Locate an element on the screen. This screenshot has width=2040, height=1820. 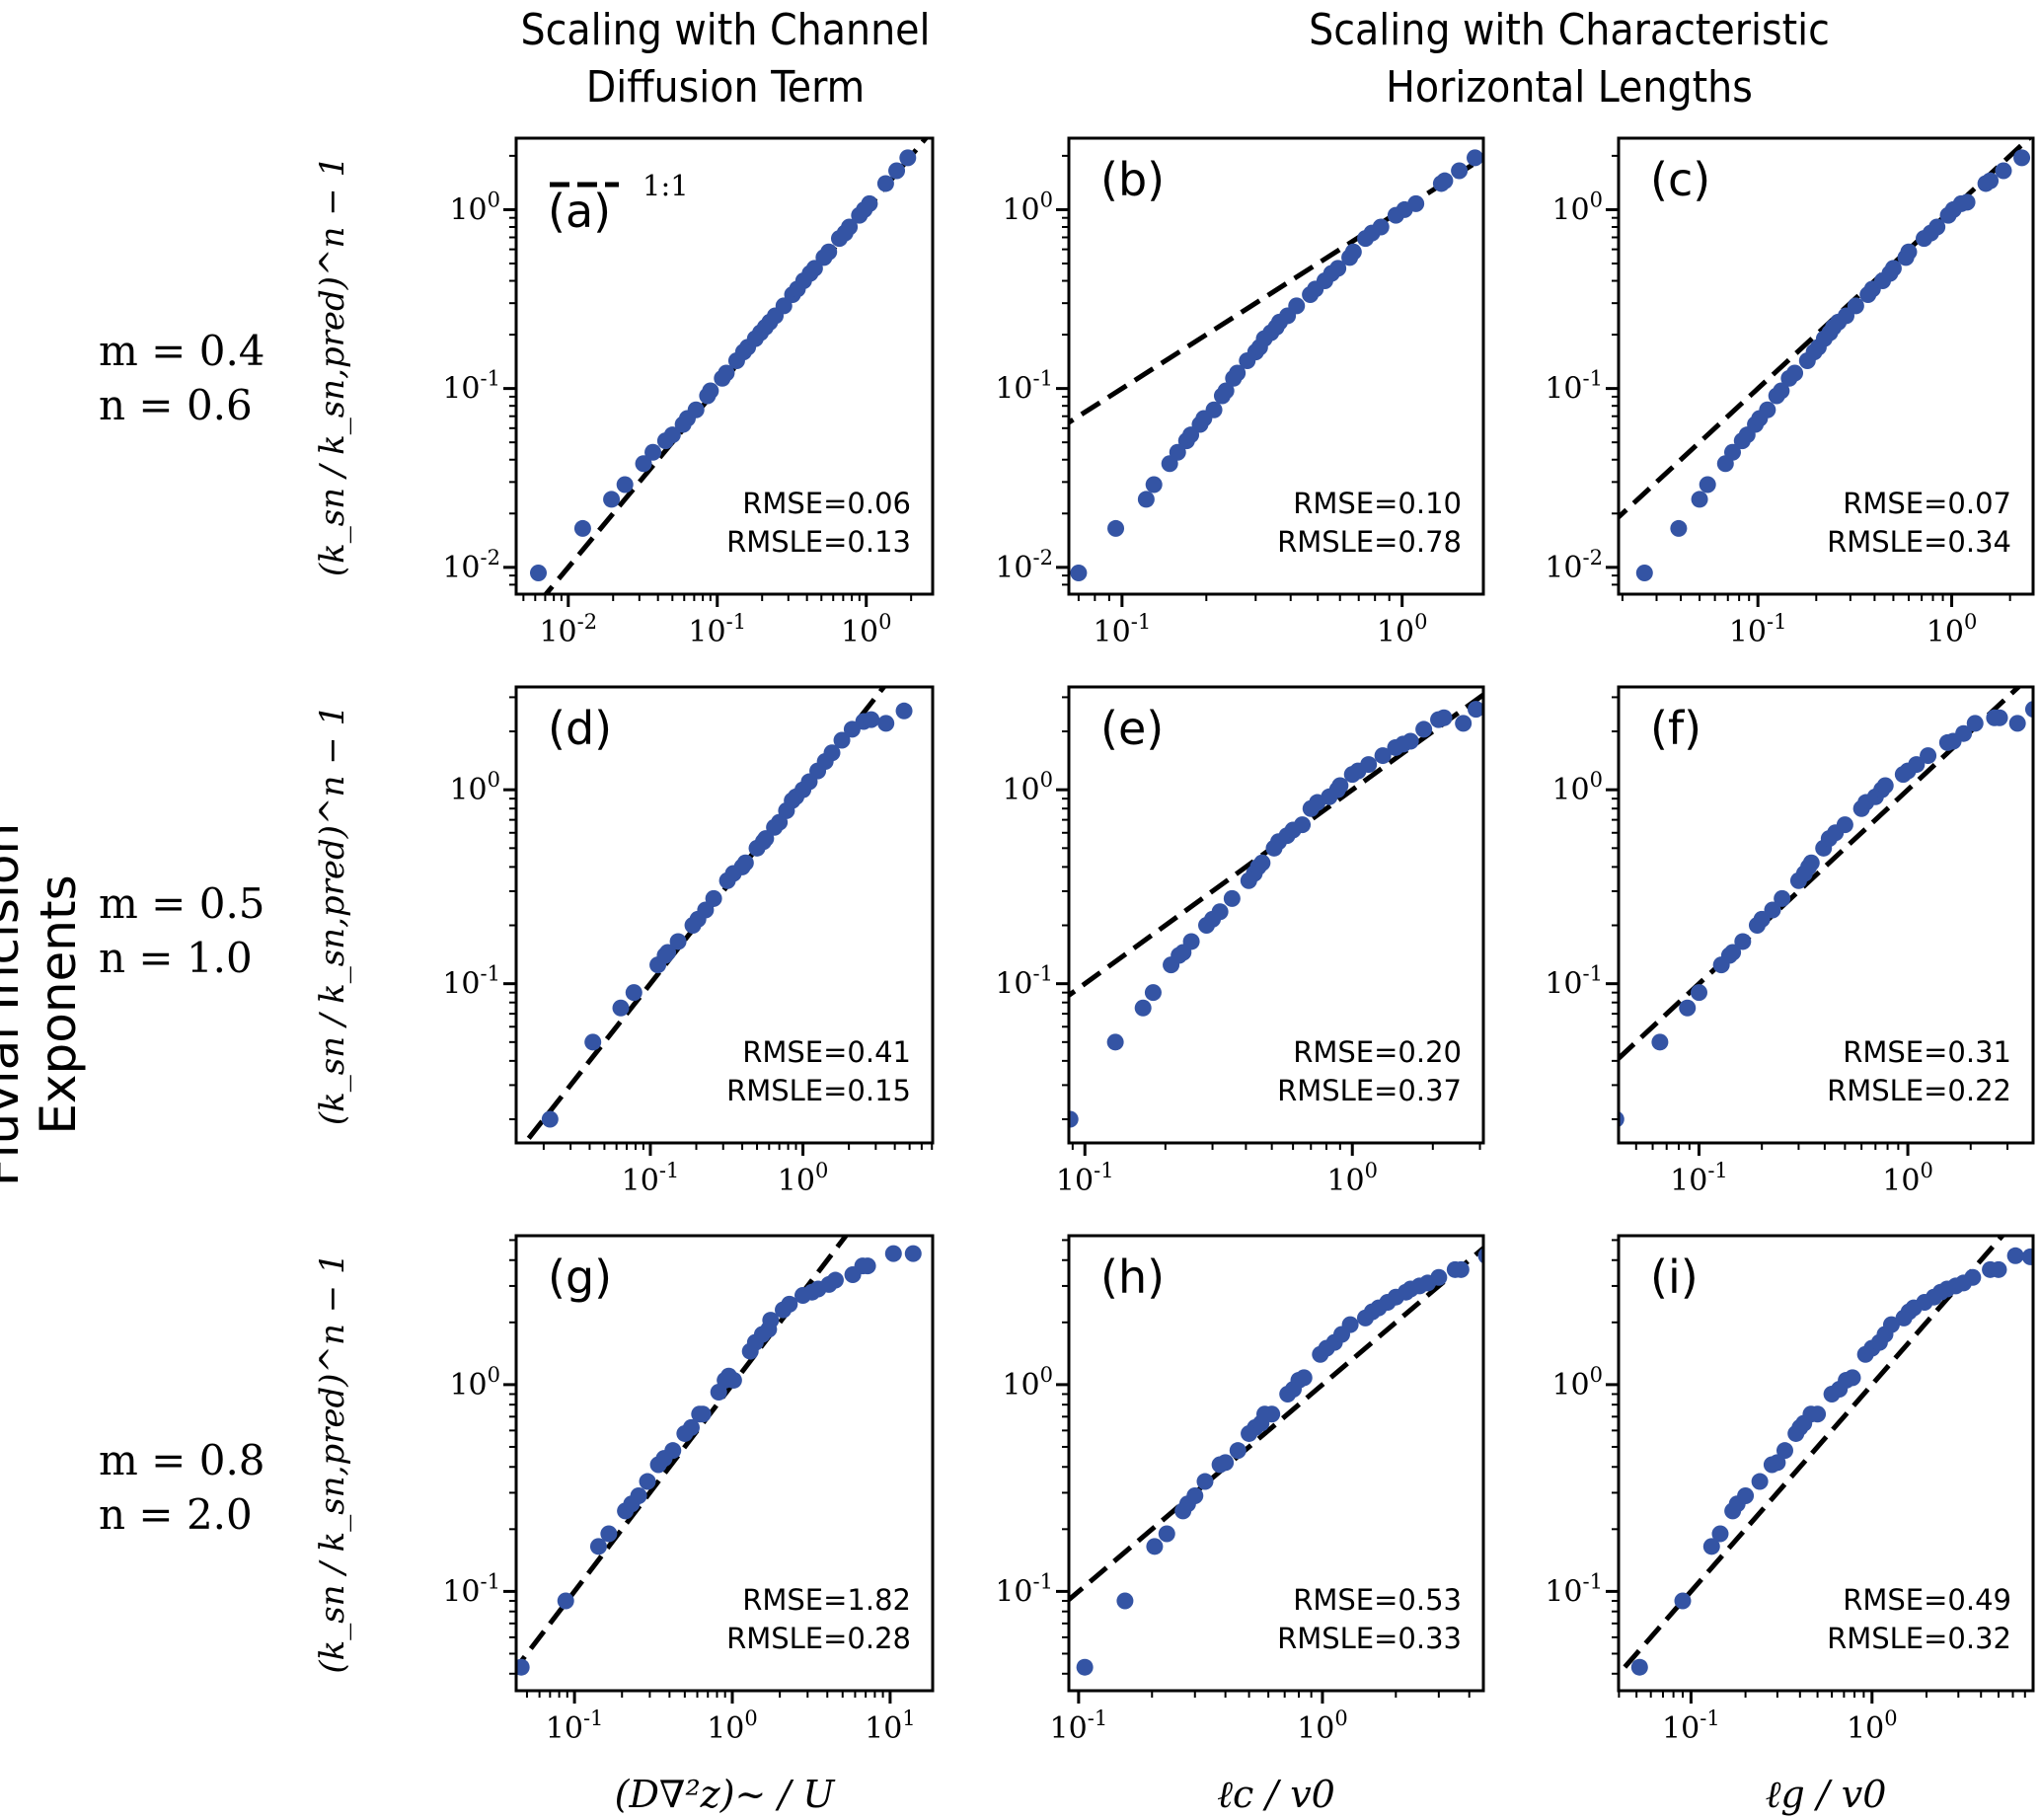
panel-letter: (e) is located at coordinates (1132, 728).